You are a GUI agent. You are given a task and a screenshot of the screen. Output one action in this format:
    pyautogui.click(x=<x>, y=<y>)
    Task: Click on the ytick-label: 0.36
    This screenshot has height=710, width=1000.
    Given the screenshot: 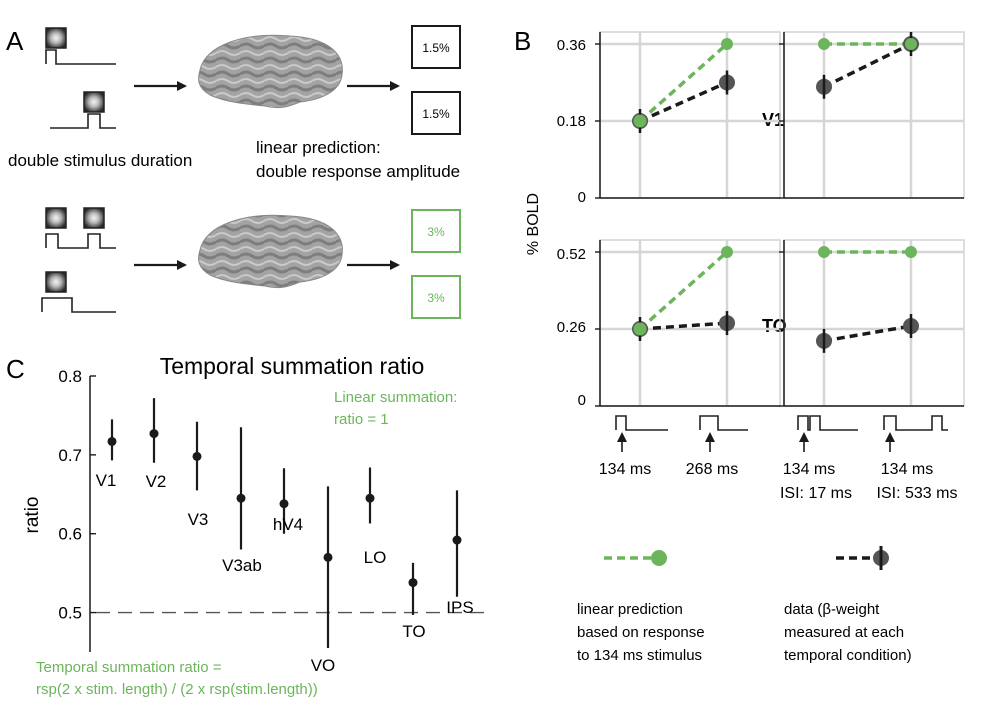 What is the action you would take?
    pyautogui.click(x=571, y=45)
    